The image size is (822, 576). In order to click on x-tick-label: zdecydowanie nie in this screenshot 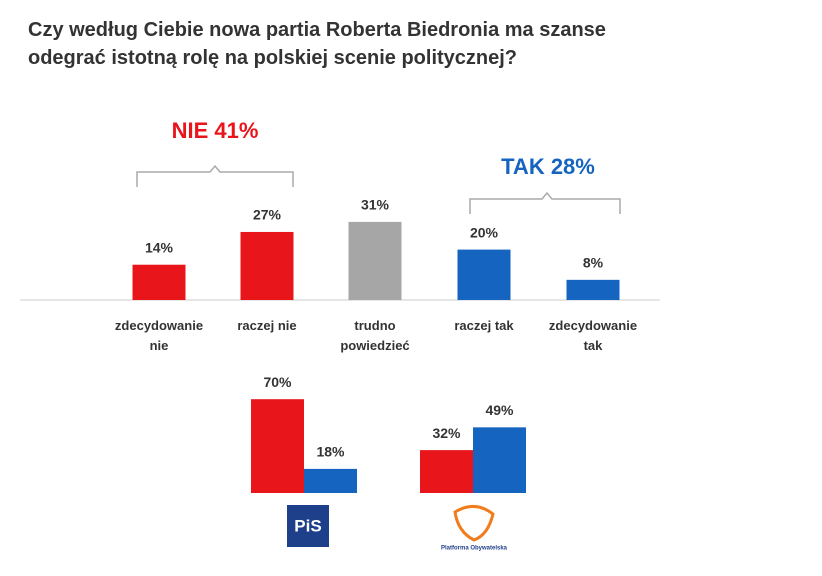, I will do `click(159, 335)`.